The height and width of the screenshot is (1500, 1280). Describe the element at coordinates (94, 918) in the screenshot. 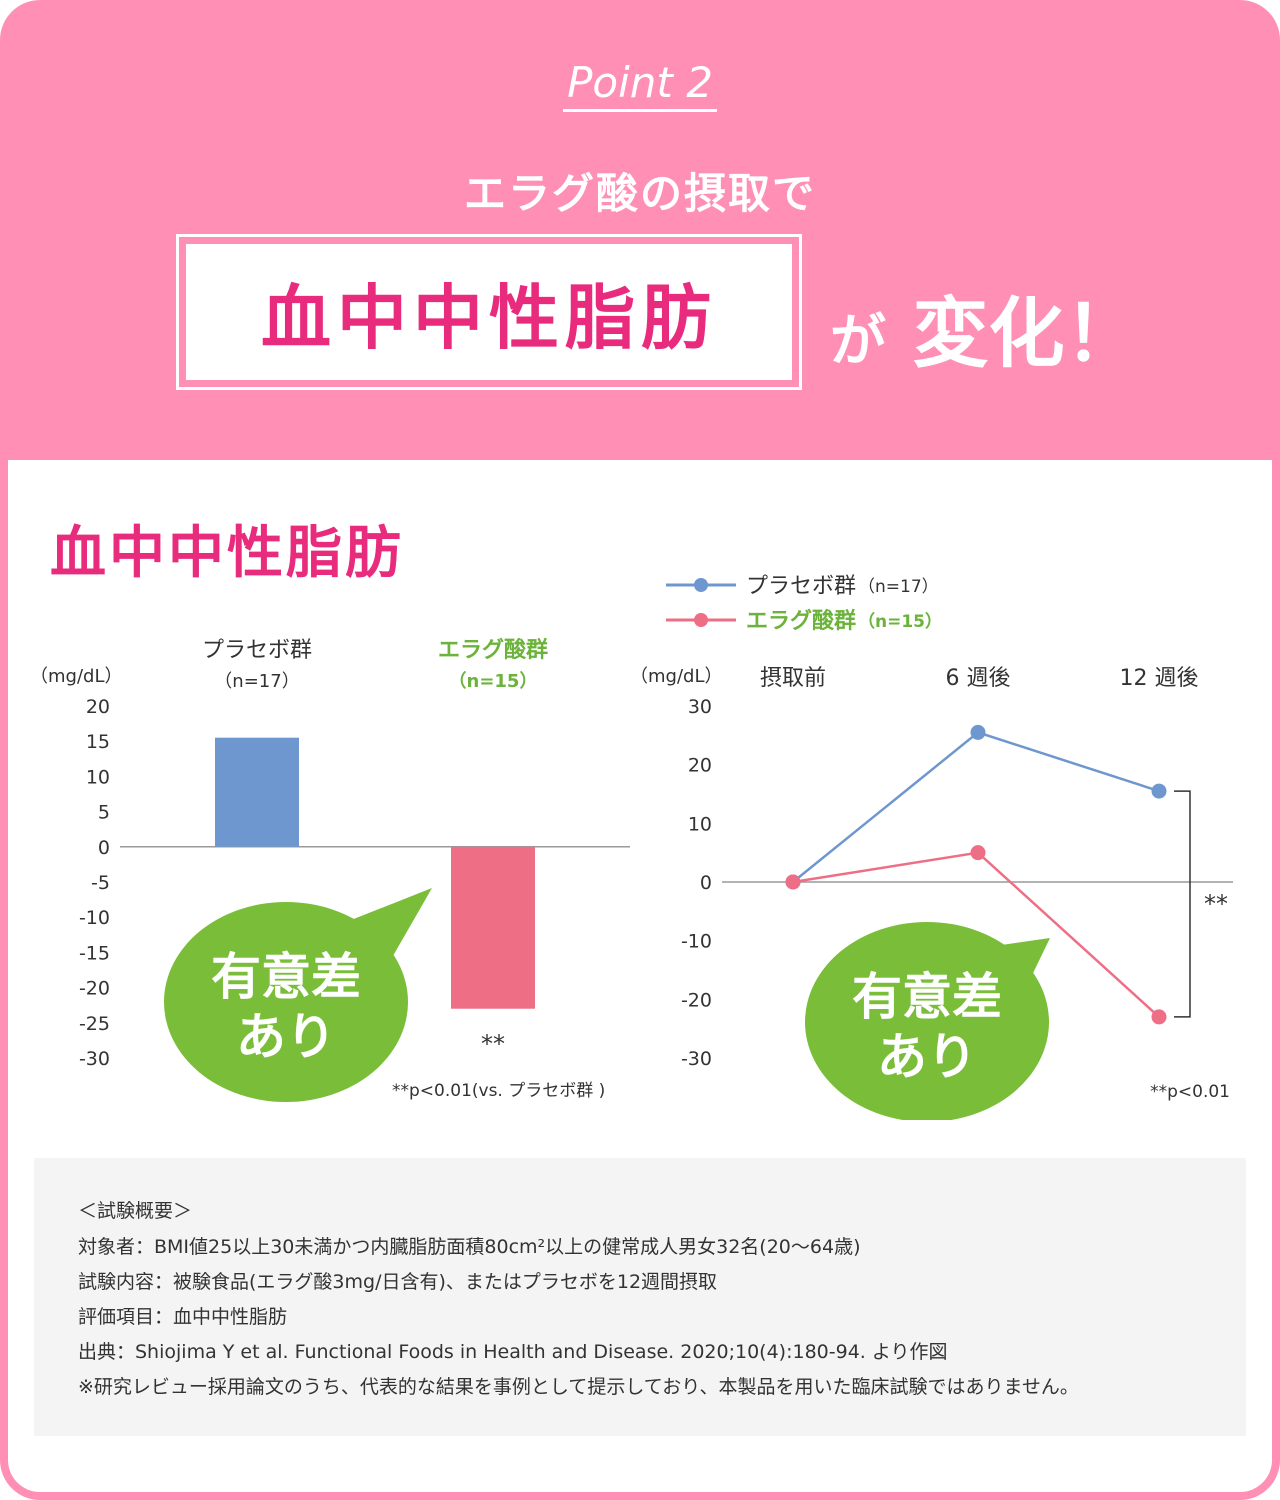

I see `bar-y-tick: -10` at that location.